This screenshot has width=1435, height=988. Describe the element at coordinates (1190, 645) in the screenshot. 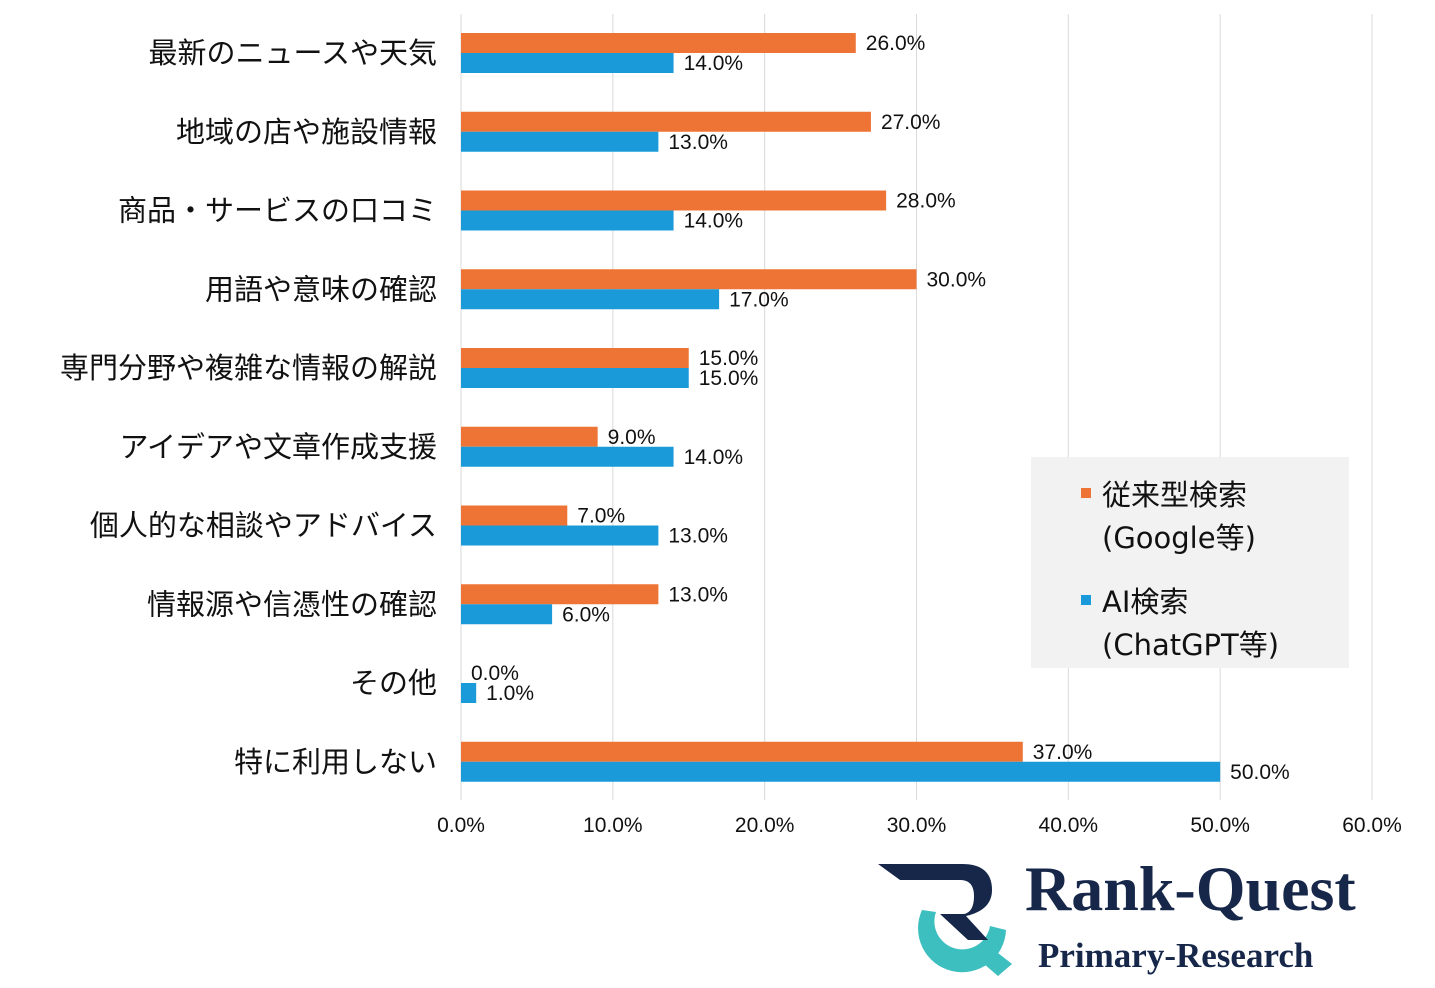

I see `legend-label-ai-line2: (ChatGPT等)` at that location.